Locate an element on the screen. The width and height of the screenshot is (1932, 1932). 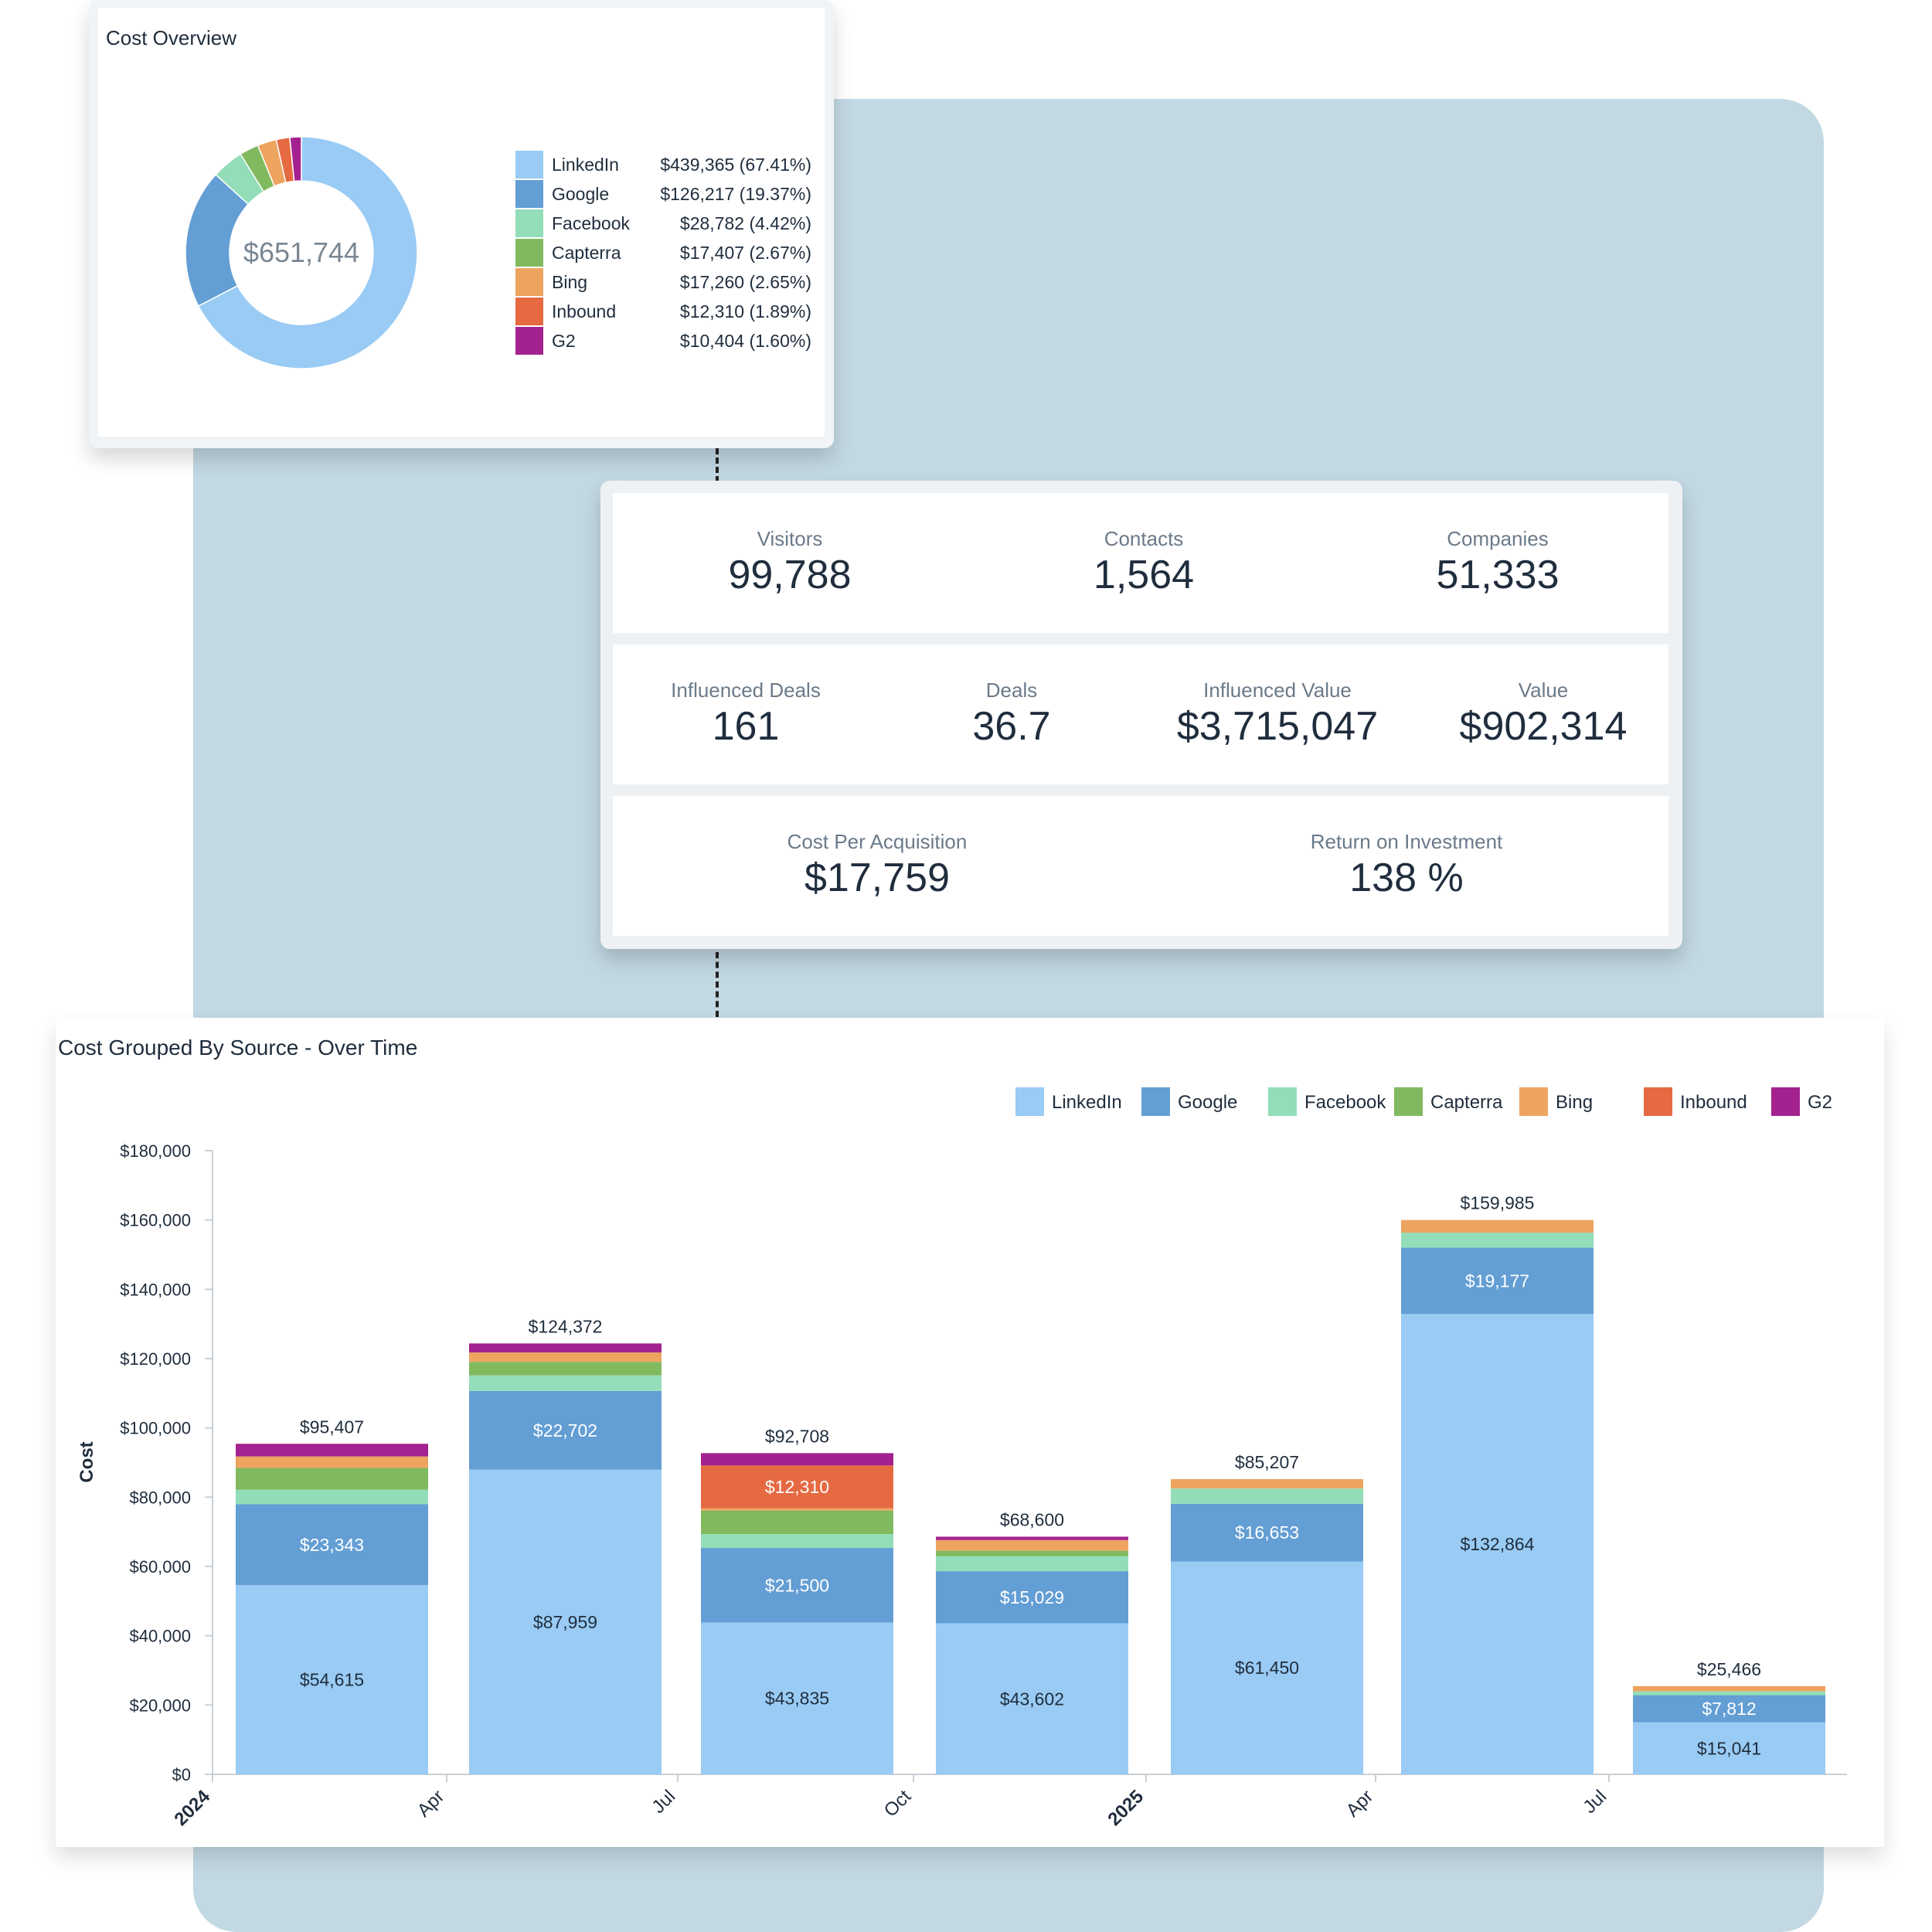
chart-legend-item-google: Google is located at coordinates (1189, 1101).